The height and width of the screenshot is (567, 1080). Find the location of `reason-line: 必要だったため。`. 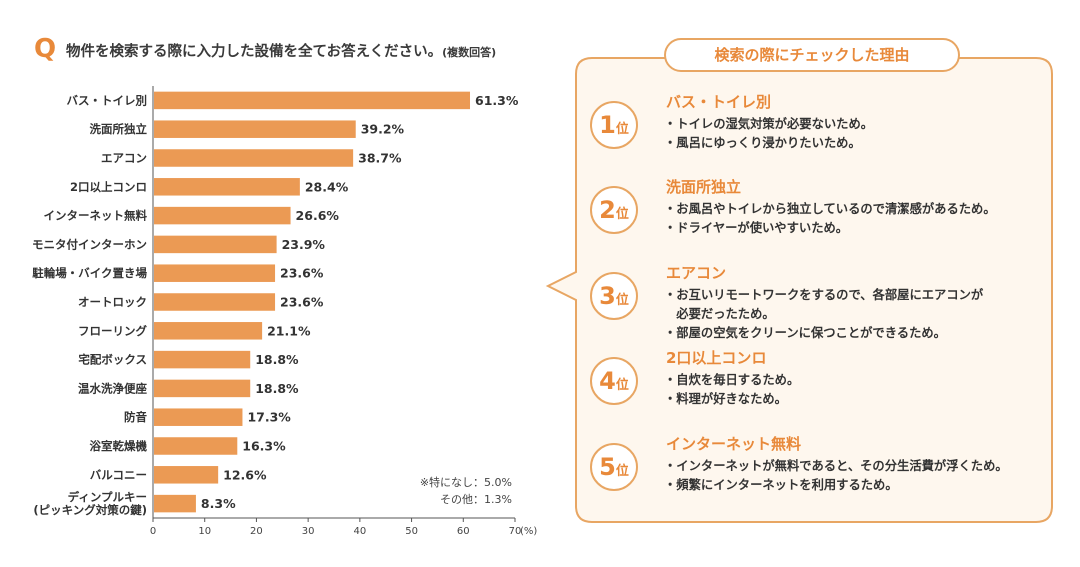

reason-line: 必要だったため。 is located at coordinates (719, 314).